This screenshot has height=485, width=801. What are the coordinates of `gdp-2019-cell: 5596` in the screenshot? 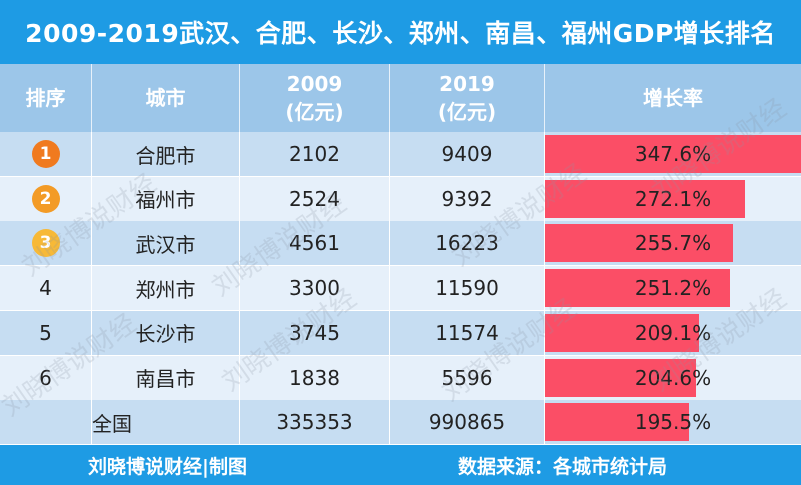 It's located at (467, 377).